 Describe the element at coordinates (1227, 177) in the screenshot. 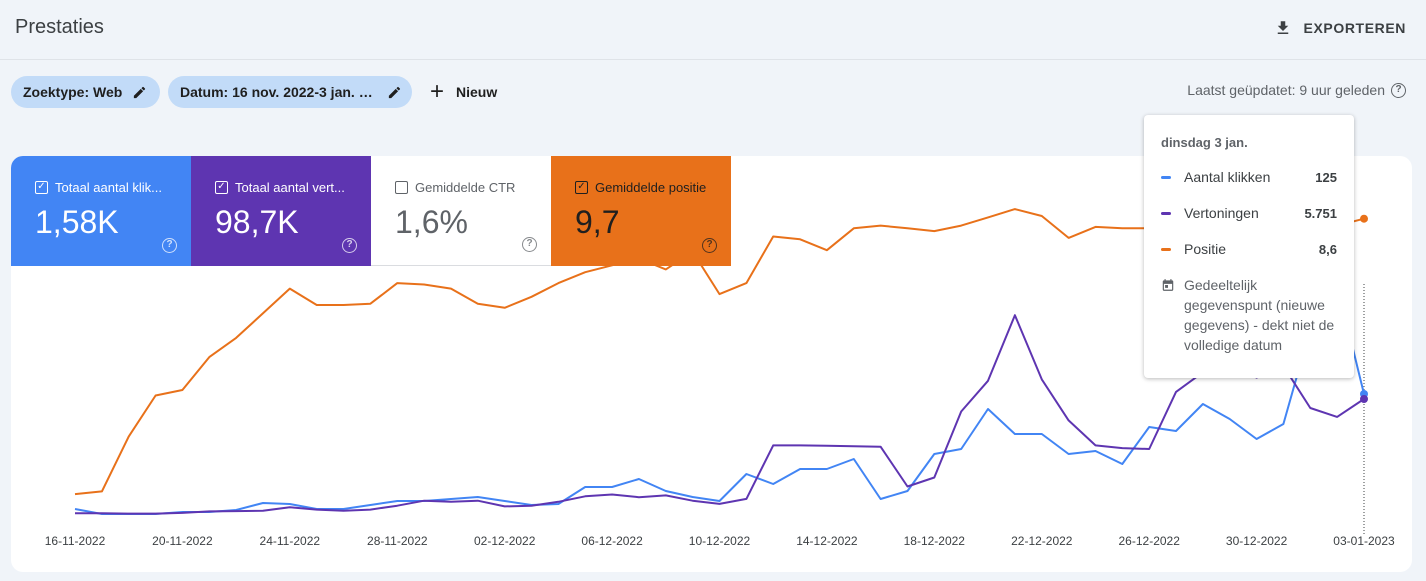

I see `tooltip-row-name: Aantal klikken` at that location.